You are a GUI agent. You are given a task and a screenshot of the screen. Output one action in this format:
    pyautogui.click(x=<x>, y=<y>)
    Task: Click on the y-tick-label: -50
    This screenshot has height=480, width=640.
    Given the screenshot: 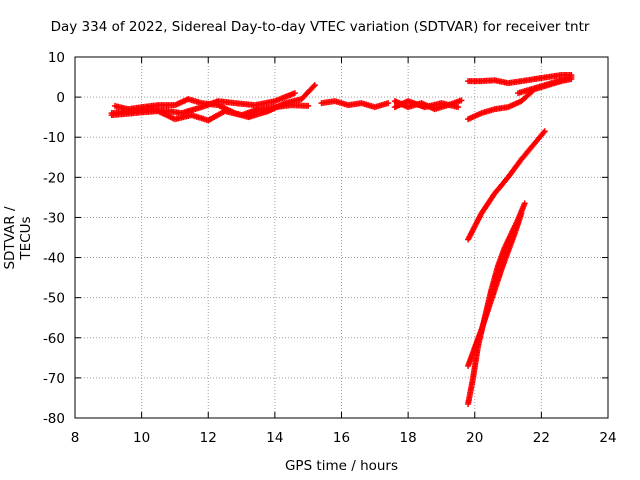 What is the action you would take?
    pyautogui.click(x=54, y=299)
    